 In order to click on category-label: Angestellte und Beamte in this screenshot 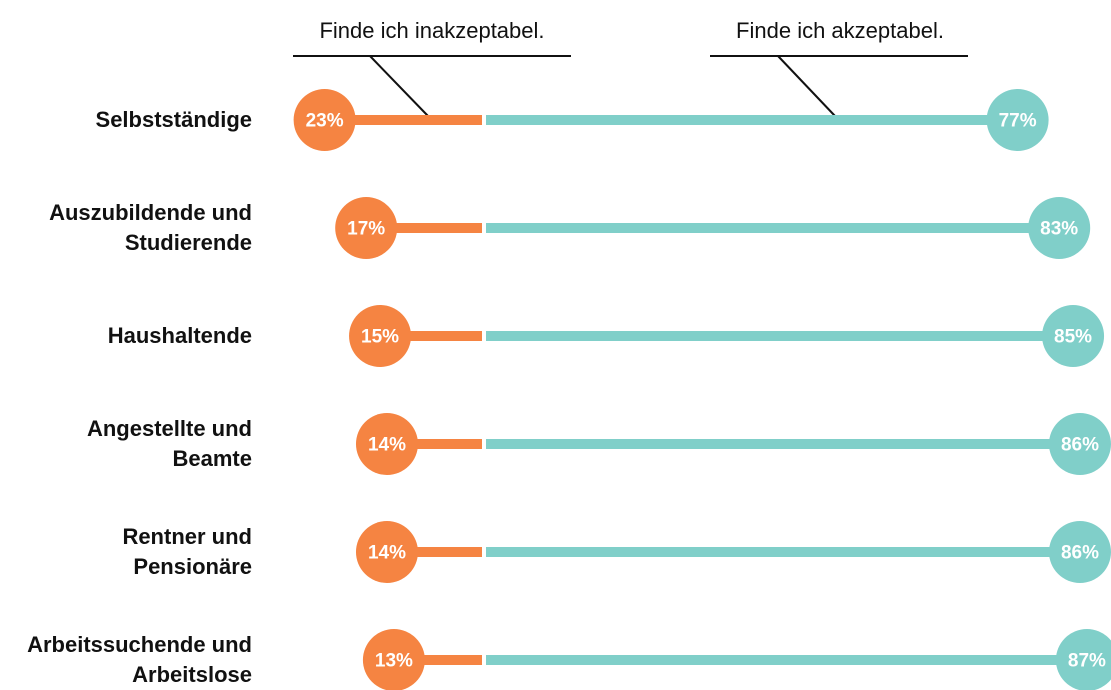, I will do `click(169, 443)`.